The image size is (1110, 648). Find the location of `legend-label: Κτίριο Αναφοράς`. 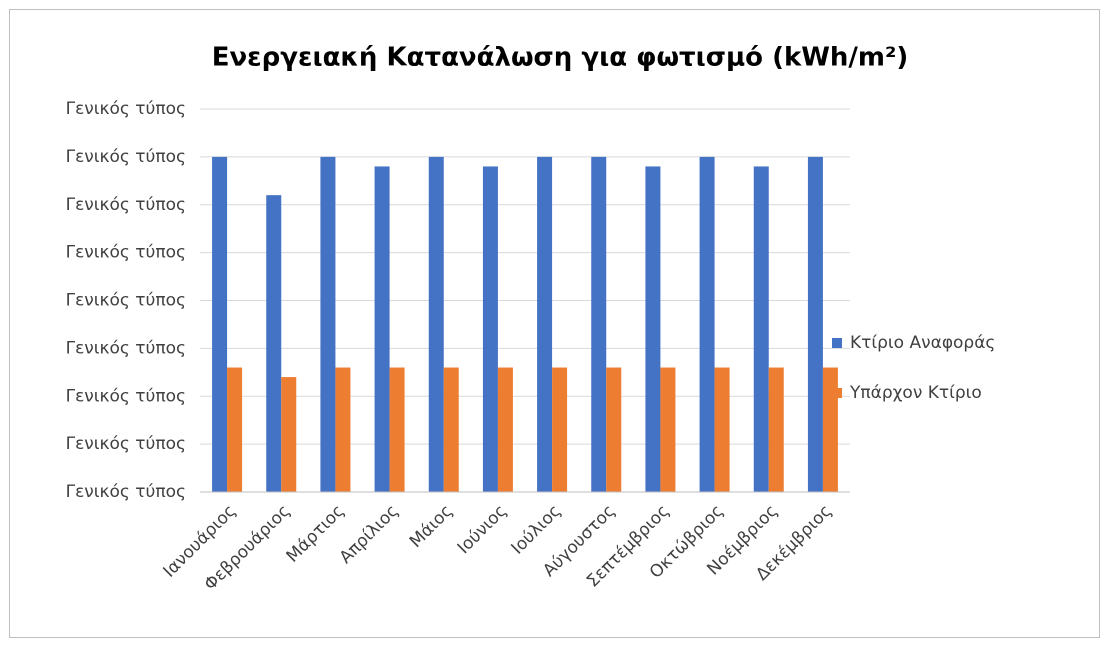

legend-label: Κτίριο Αναφοράς is located at coordinates (922, 343).